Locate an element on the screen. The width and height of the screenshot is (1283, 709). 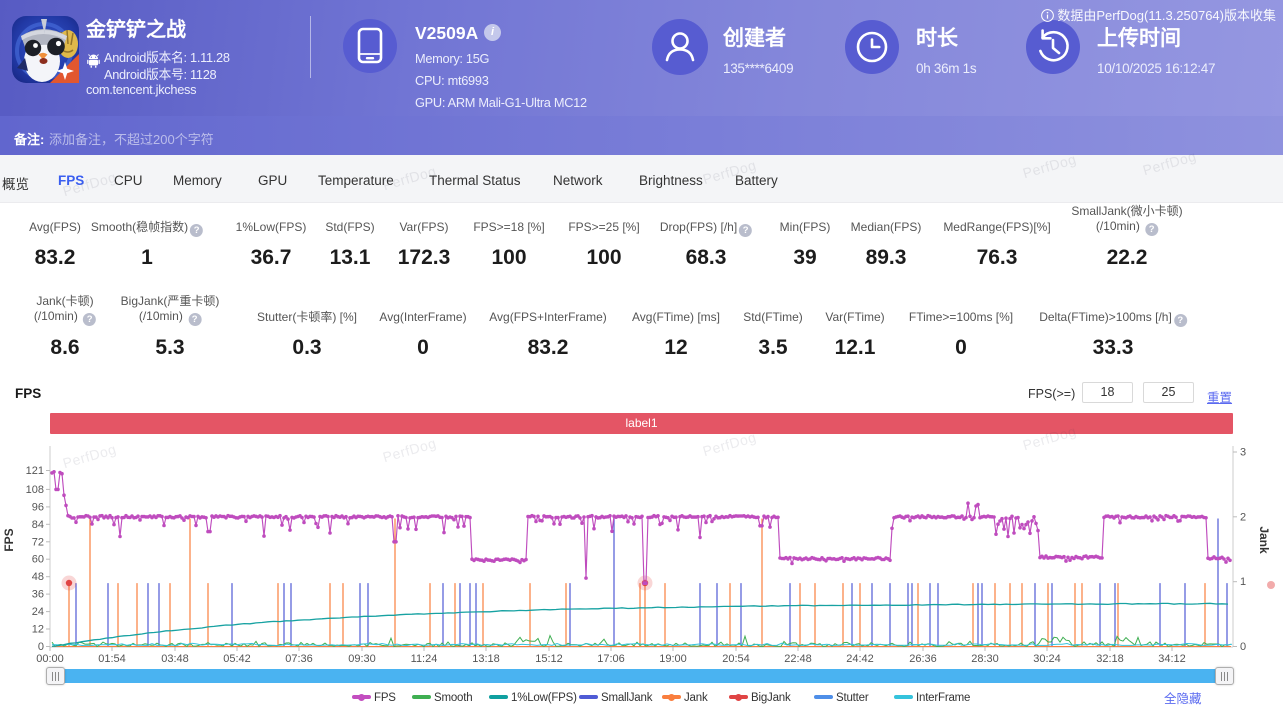
svg-text: 17:06 is located at coordinates (611, 659).